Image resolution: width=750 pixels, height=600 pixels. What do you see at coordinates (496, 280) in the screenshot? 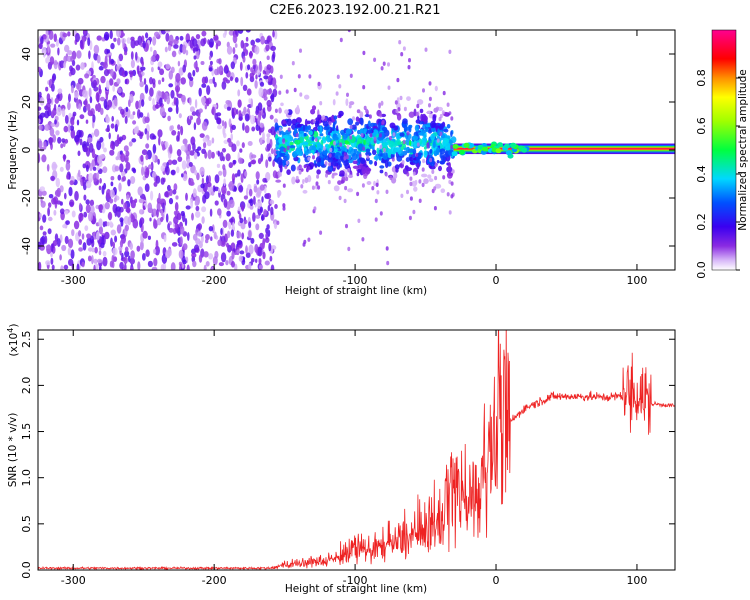
I see `x-tick-label: 0` at bounding box center [496, 280].